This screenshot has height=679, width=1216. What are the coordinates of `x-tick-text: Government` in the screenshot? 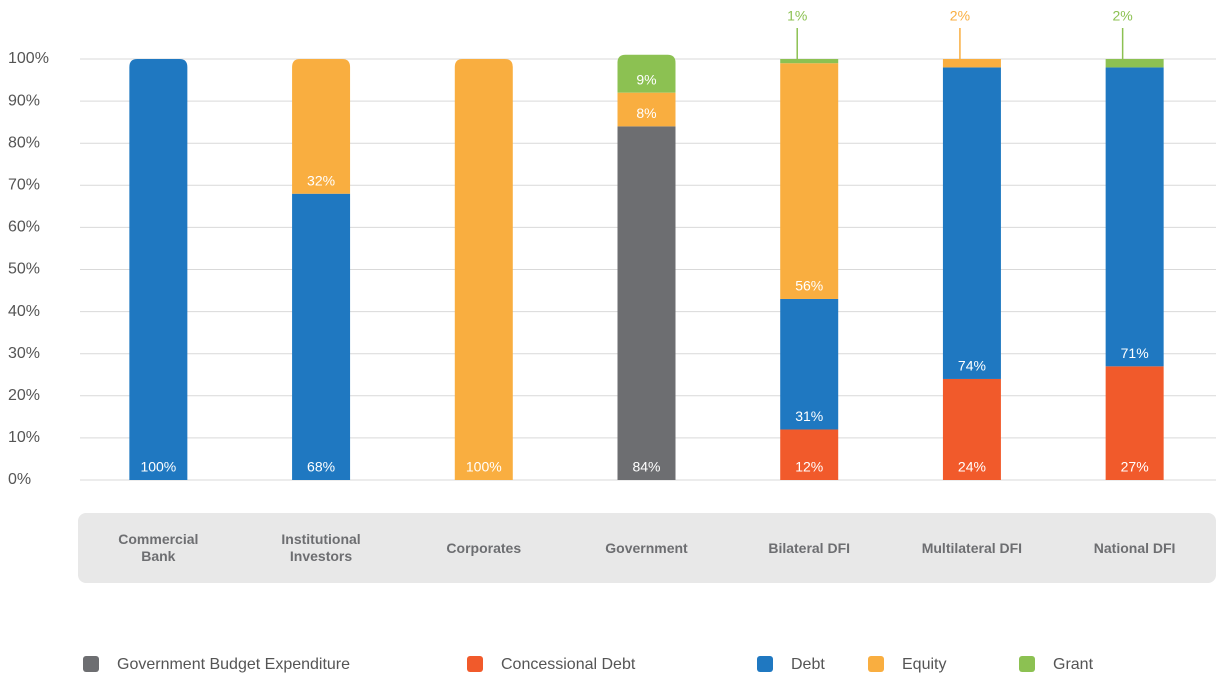 It's located at (646, 547).